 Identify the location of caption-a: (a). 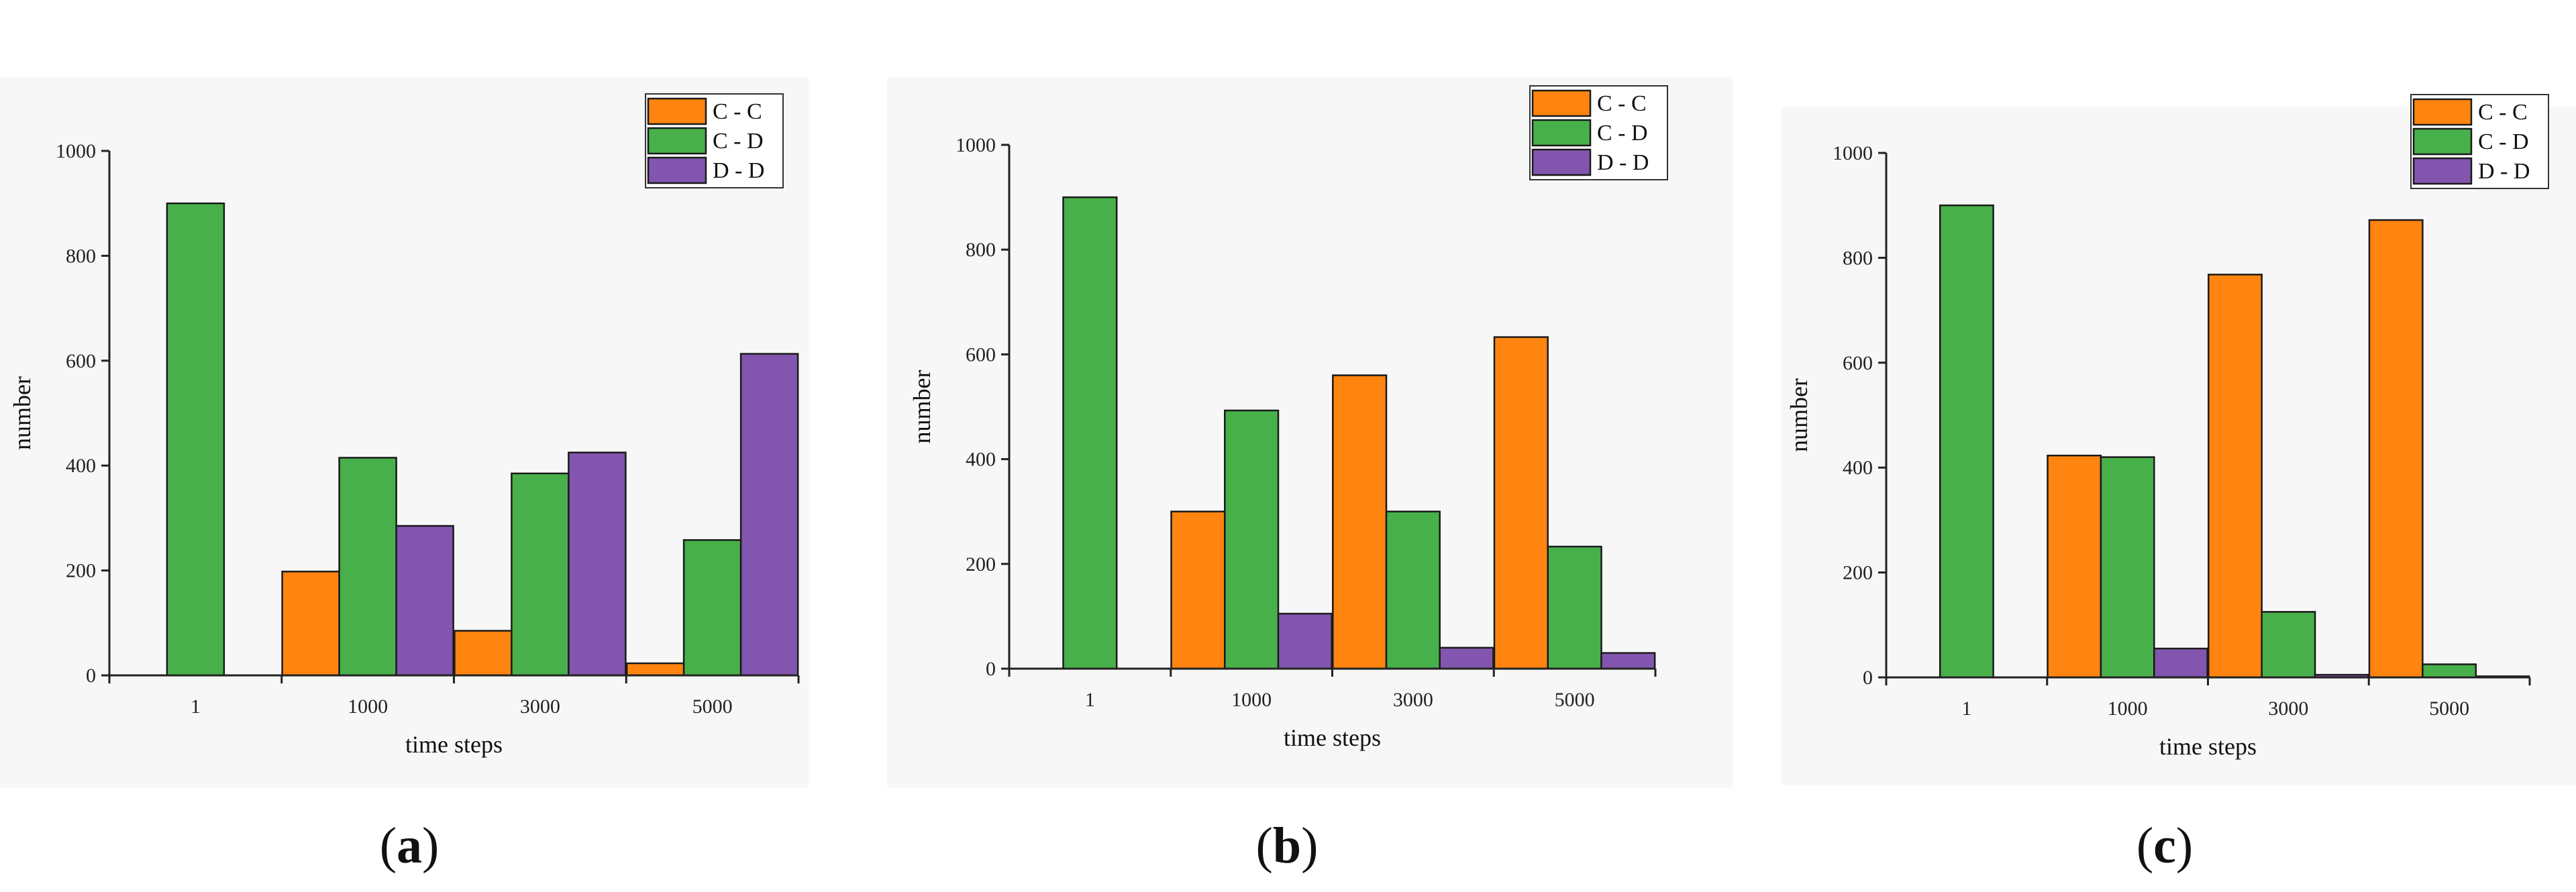
(409, 846).